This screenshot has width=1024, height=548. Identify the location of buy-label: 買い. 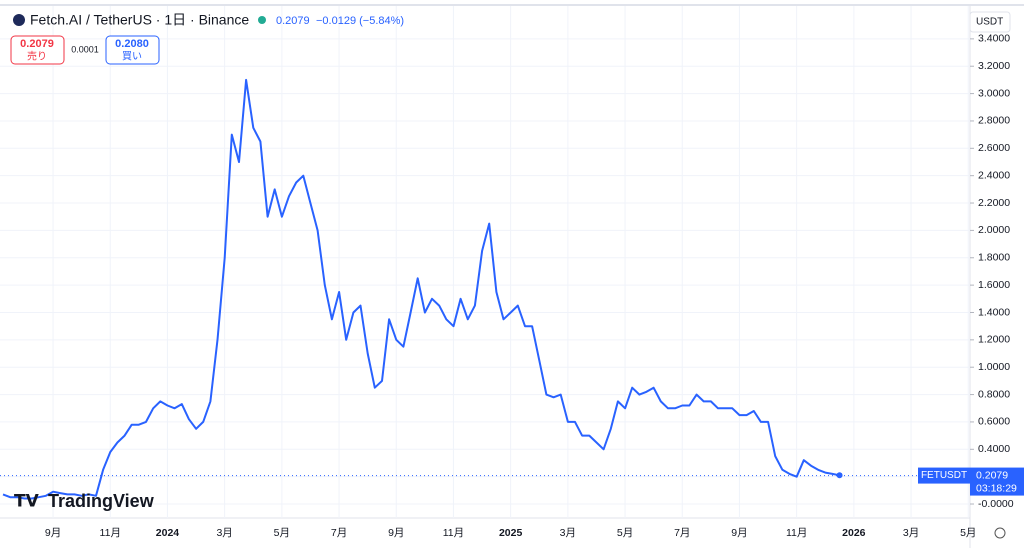
(132, 57).